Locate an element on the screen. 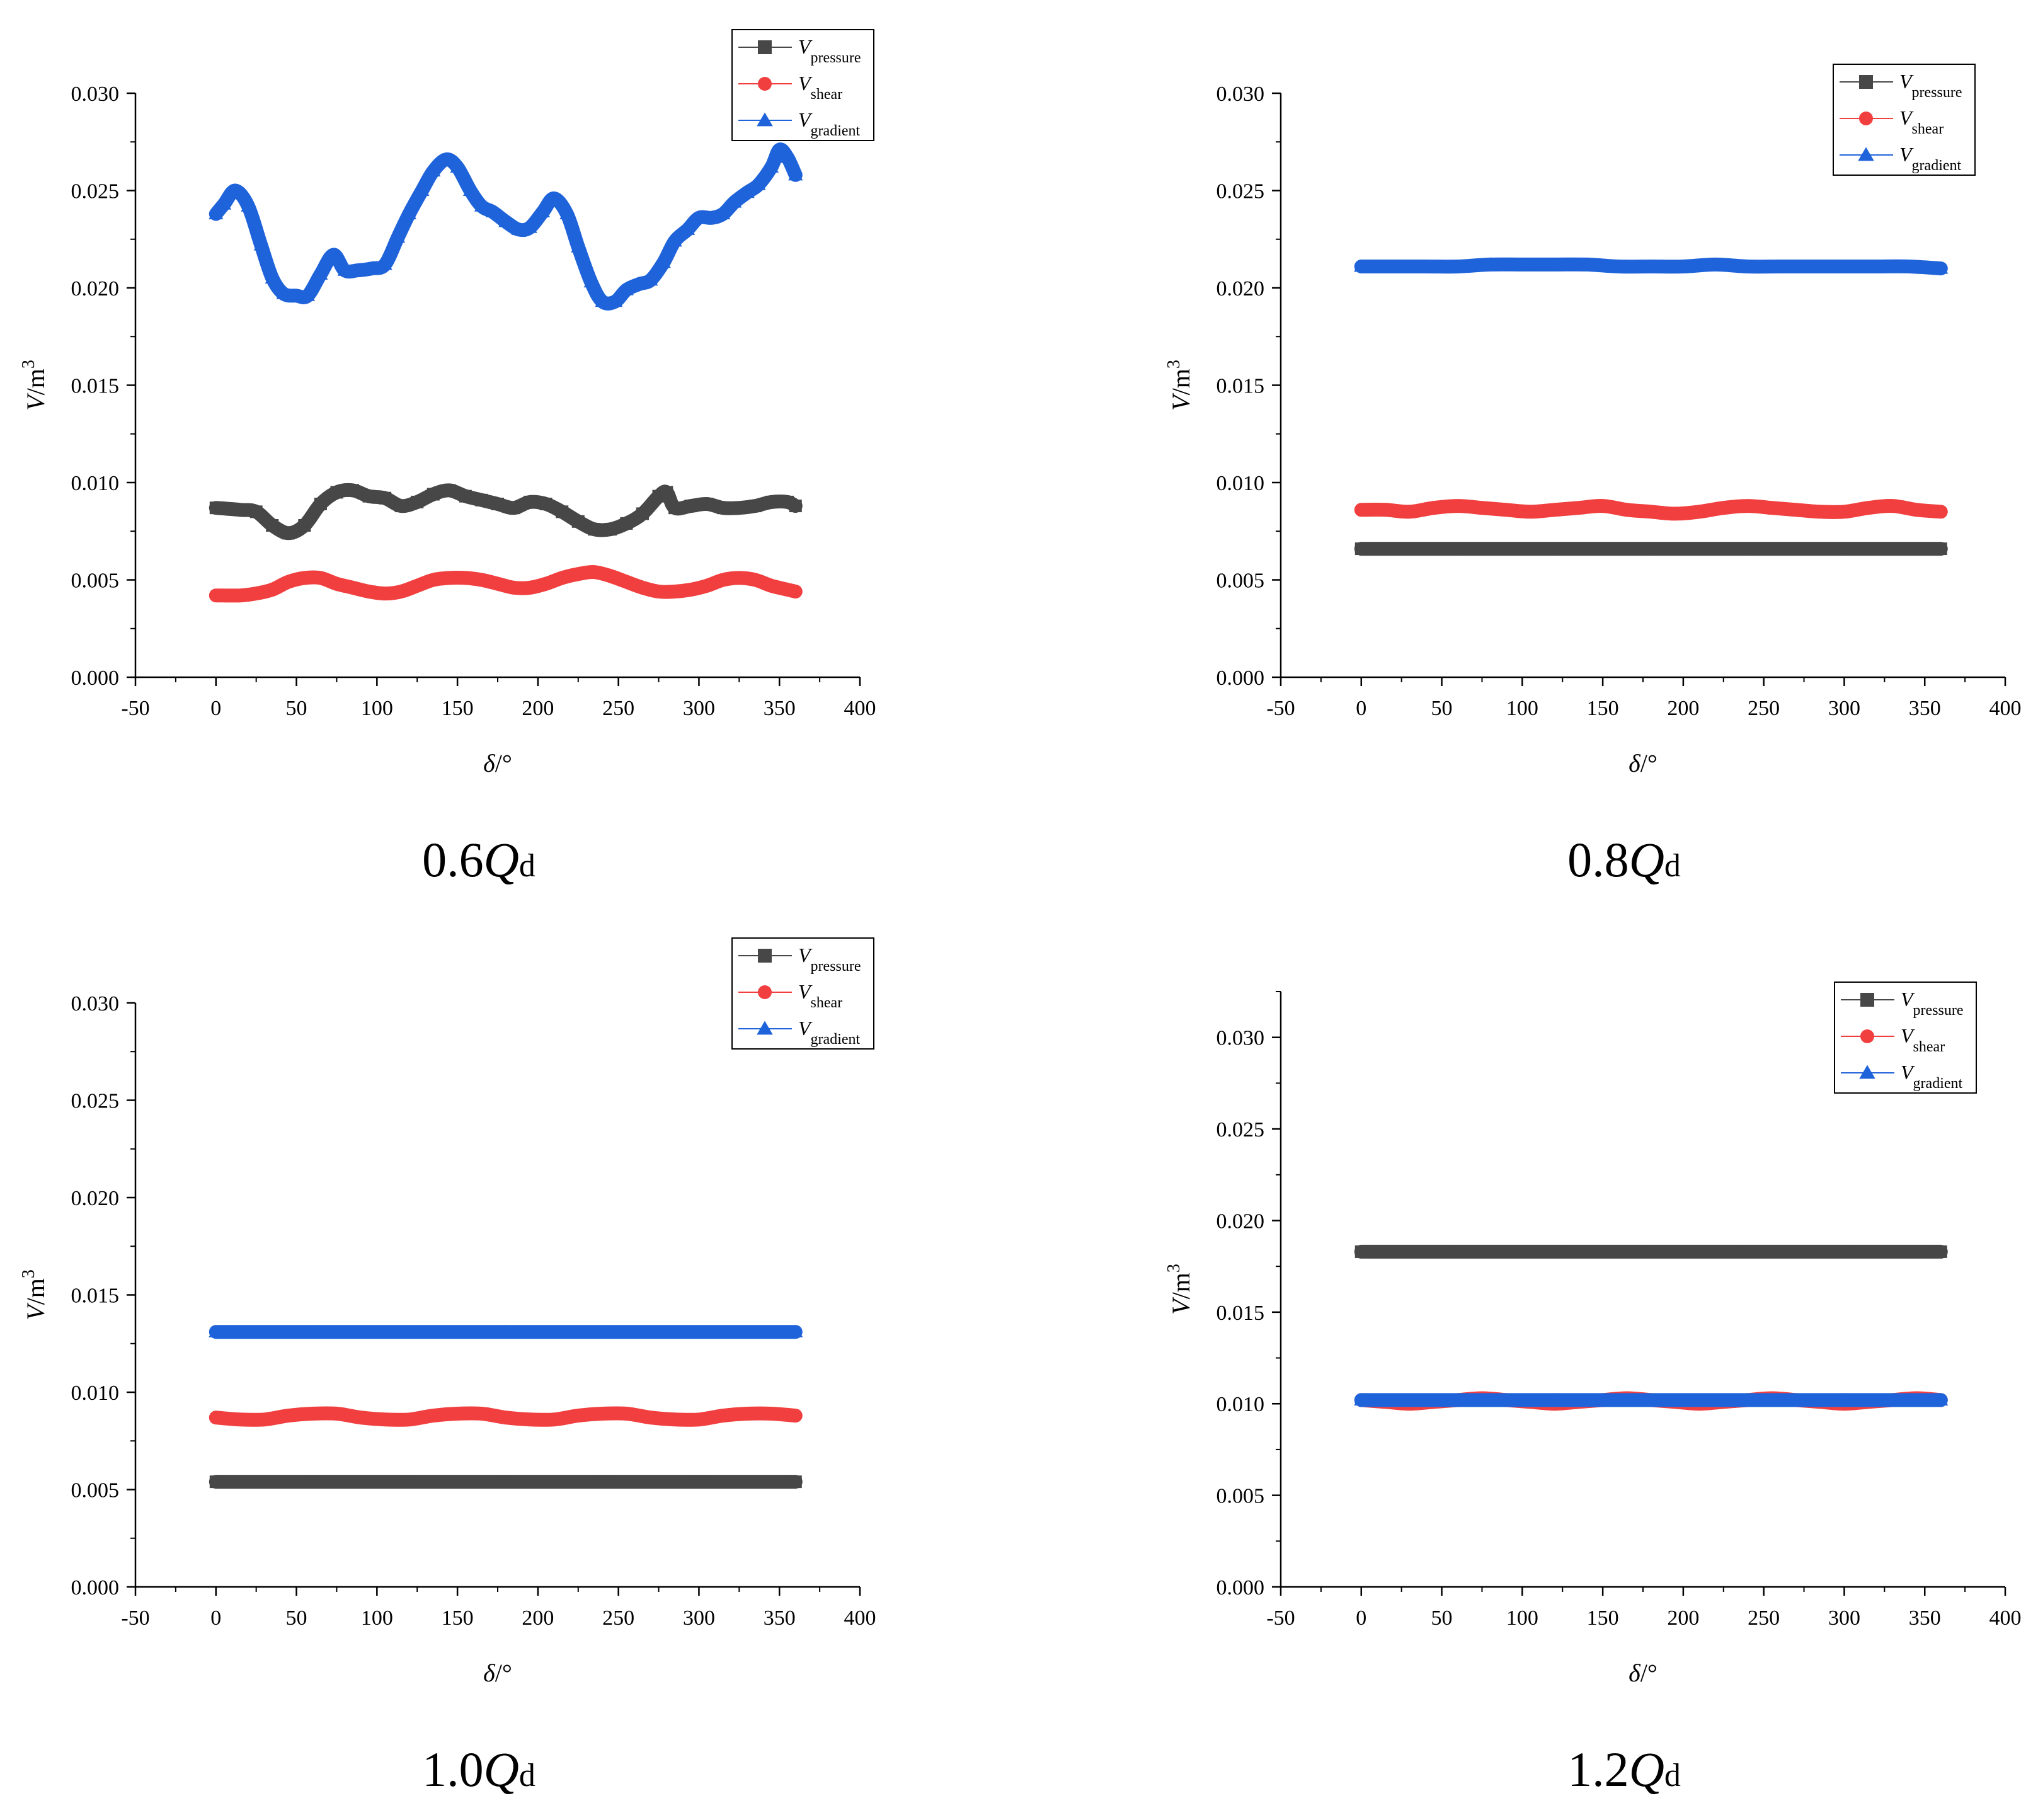 The width and height of the screenshot is (2038, 1820). y-tick-label: 0.015 is located at coordinates (96, 386).